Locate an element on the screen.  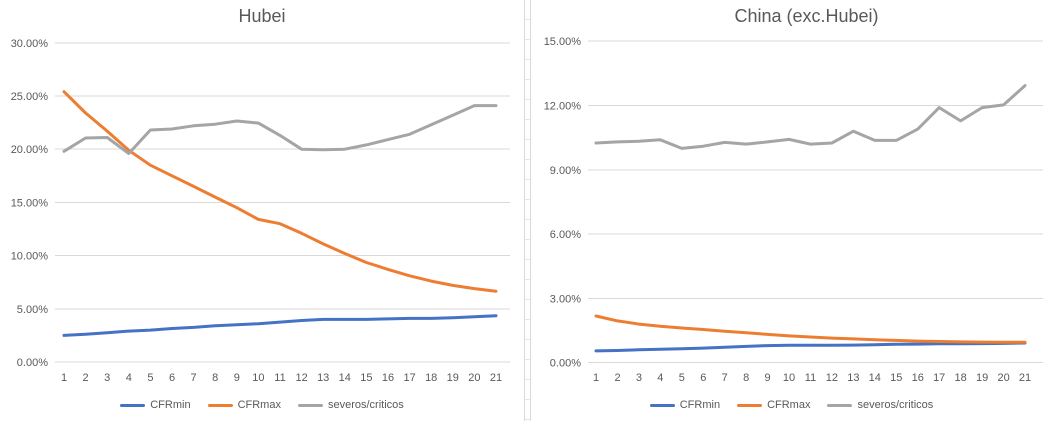
y-axis-label: 3.00% is located at coordinates (565, 299).